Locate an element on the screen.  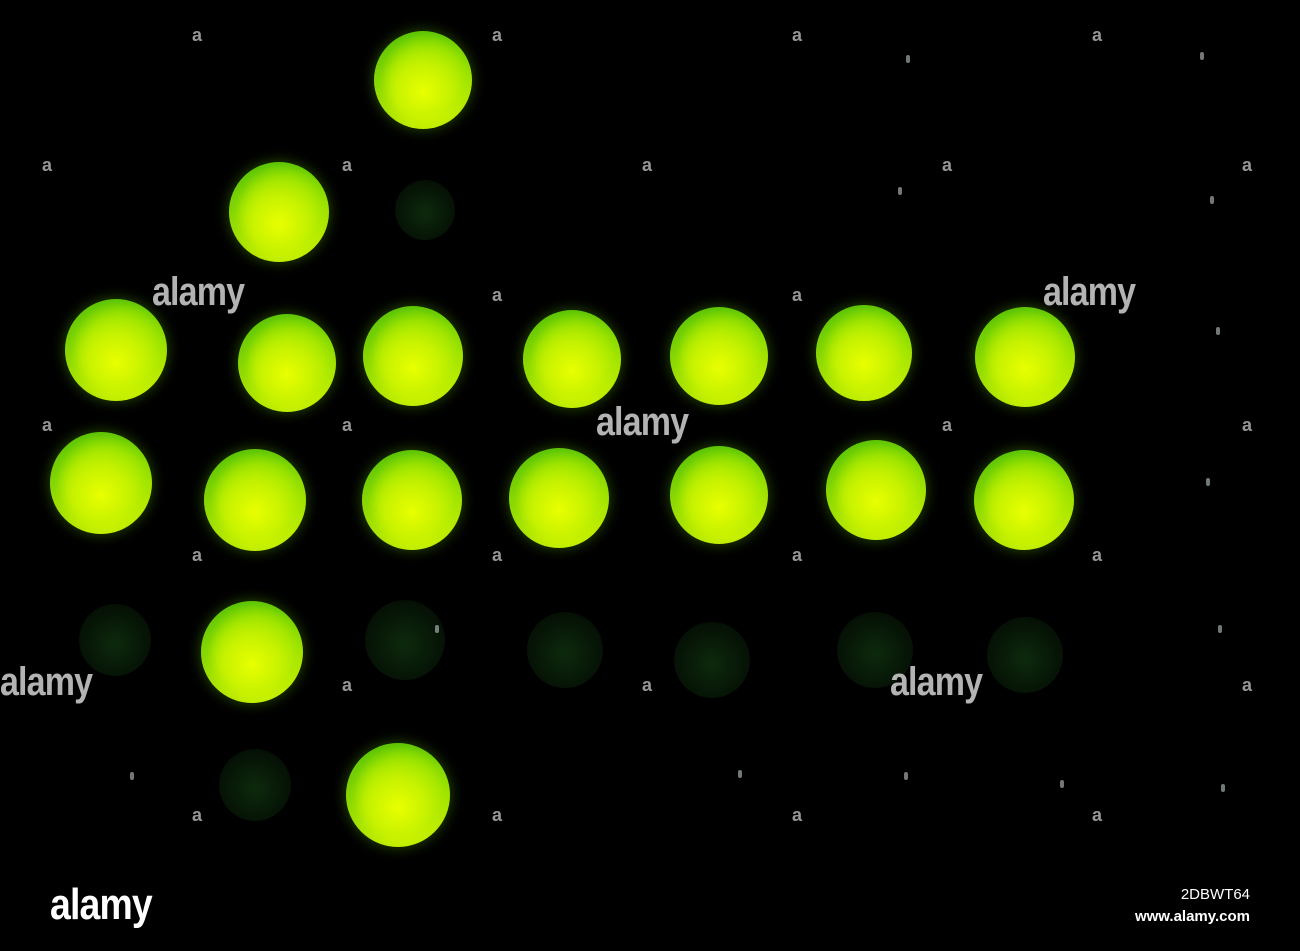
alamy-logo: alamy is located at coordinates (101, 904).